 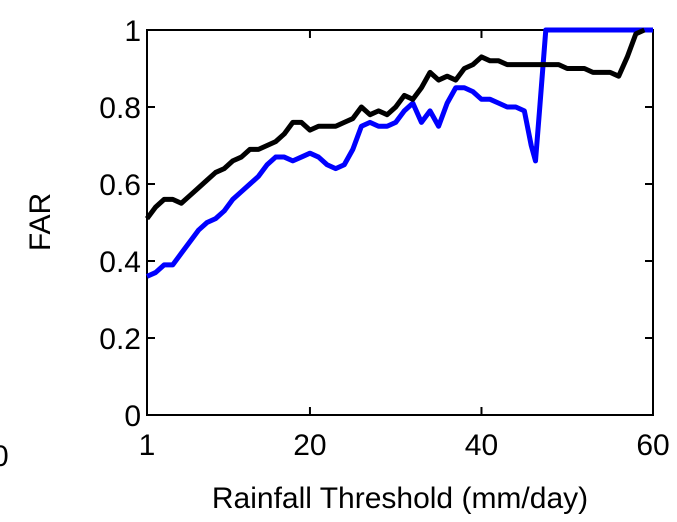 I want to click on x-tick-label: 20, so click(x=309, y=445).